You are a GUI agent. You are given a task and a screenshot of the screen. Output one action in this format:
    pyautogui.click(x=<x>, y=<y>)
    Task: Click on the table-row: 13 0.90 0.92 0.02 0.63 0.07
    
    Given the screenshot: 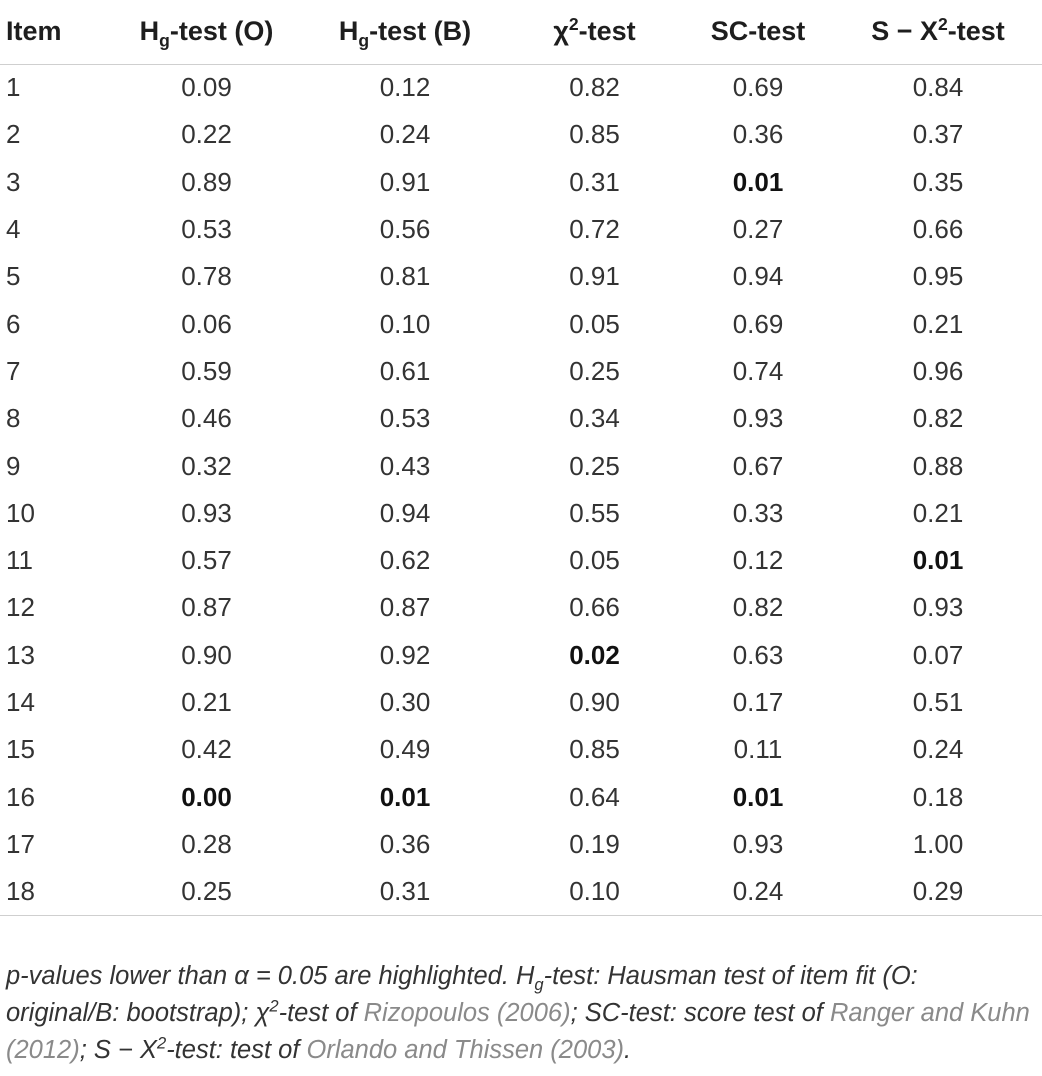 What is the action you would take?
    pyautogui.click(x=521, y=655)
    